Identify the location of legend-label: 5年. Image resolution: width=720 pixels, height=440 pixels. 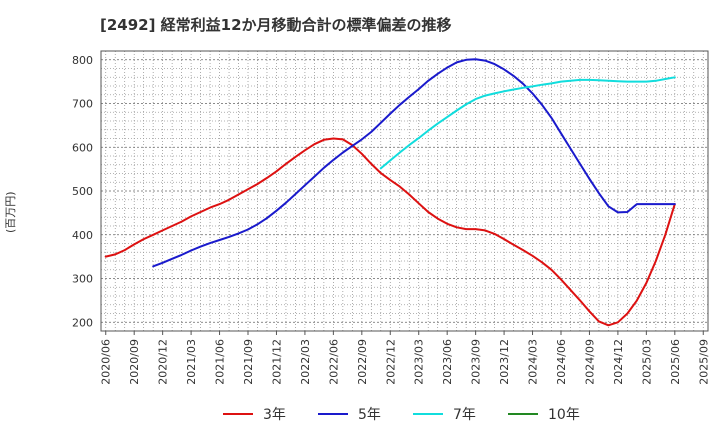
(369, 415).